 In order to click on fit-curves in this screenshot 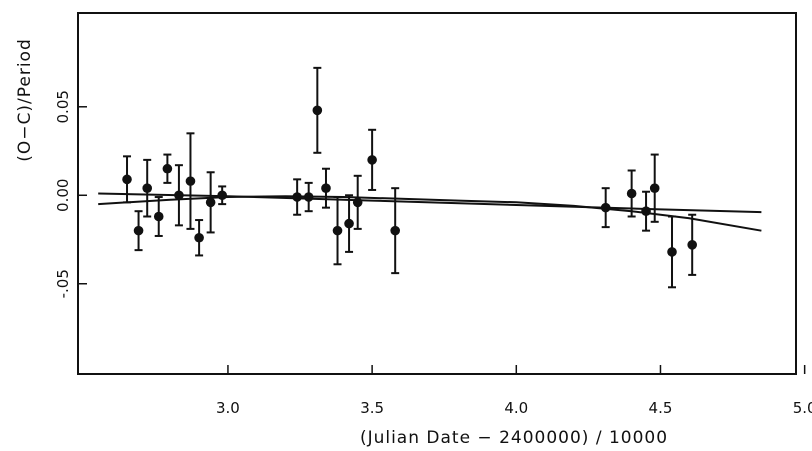, I will do `click(429, 212)`.